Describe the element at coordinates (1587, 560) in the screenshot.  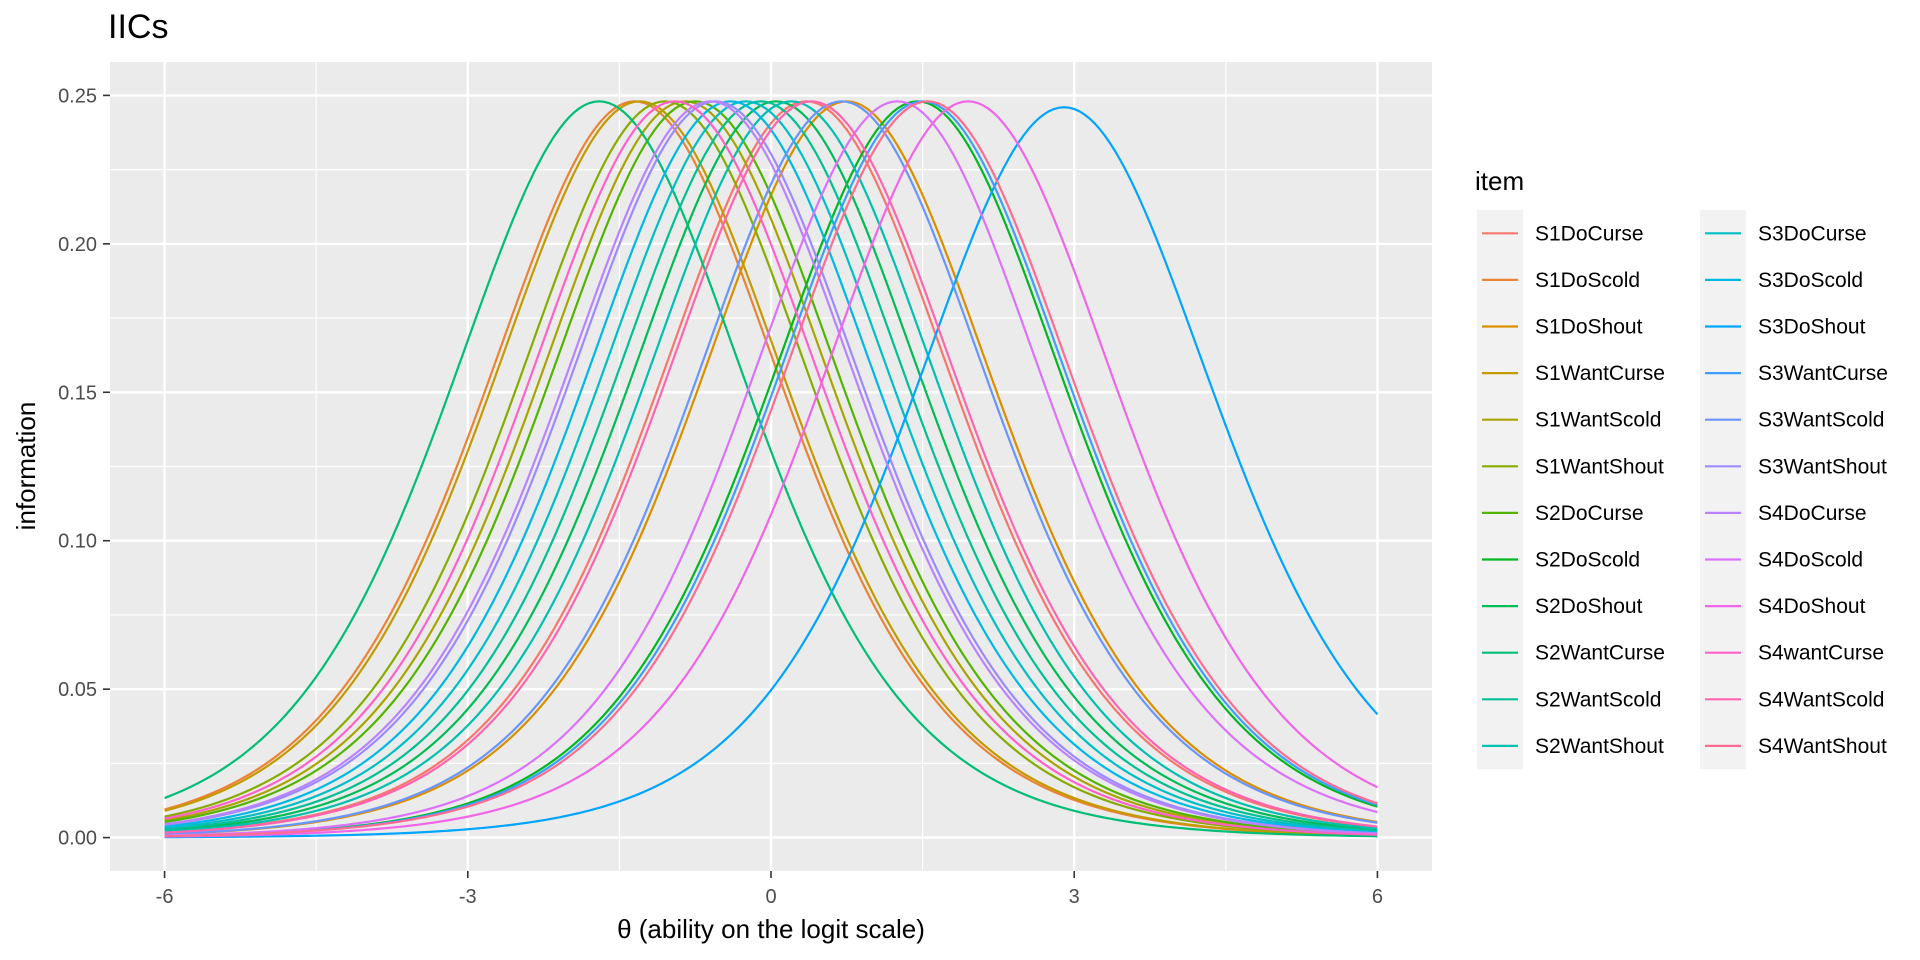
I see `legend-label-S2DoScold: S2DoScold` at that location.